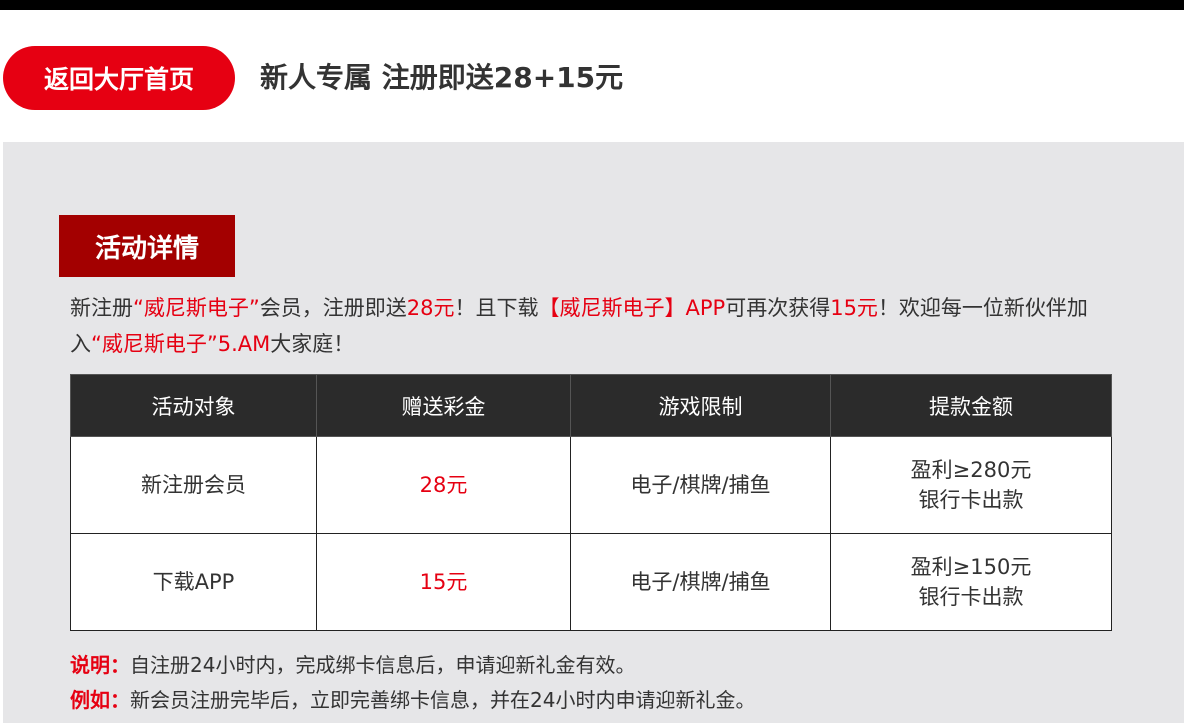 Image resolution: width=1184 pixels, height=723 pixels. Describe the element at coordinates (971, 470) in the screenshot. I see `withdraw-condition: 盈利≥280元` at that location.